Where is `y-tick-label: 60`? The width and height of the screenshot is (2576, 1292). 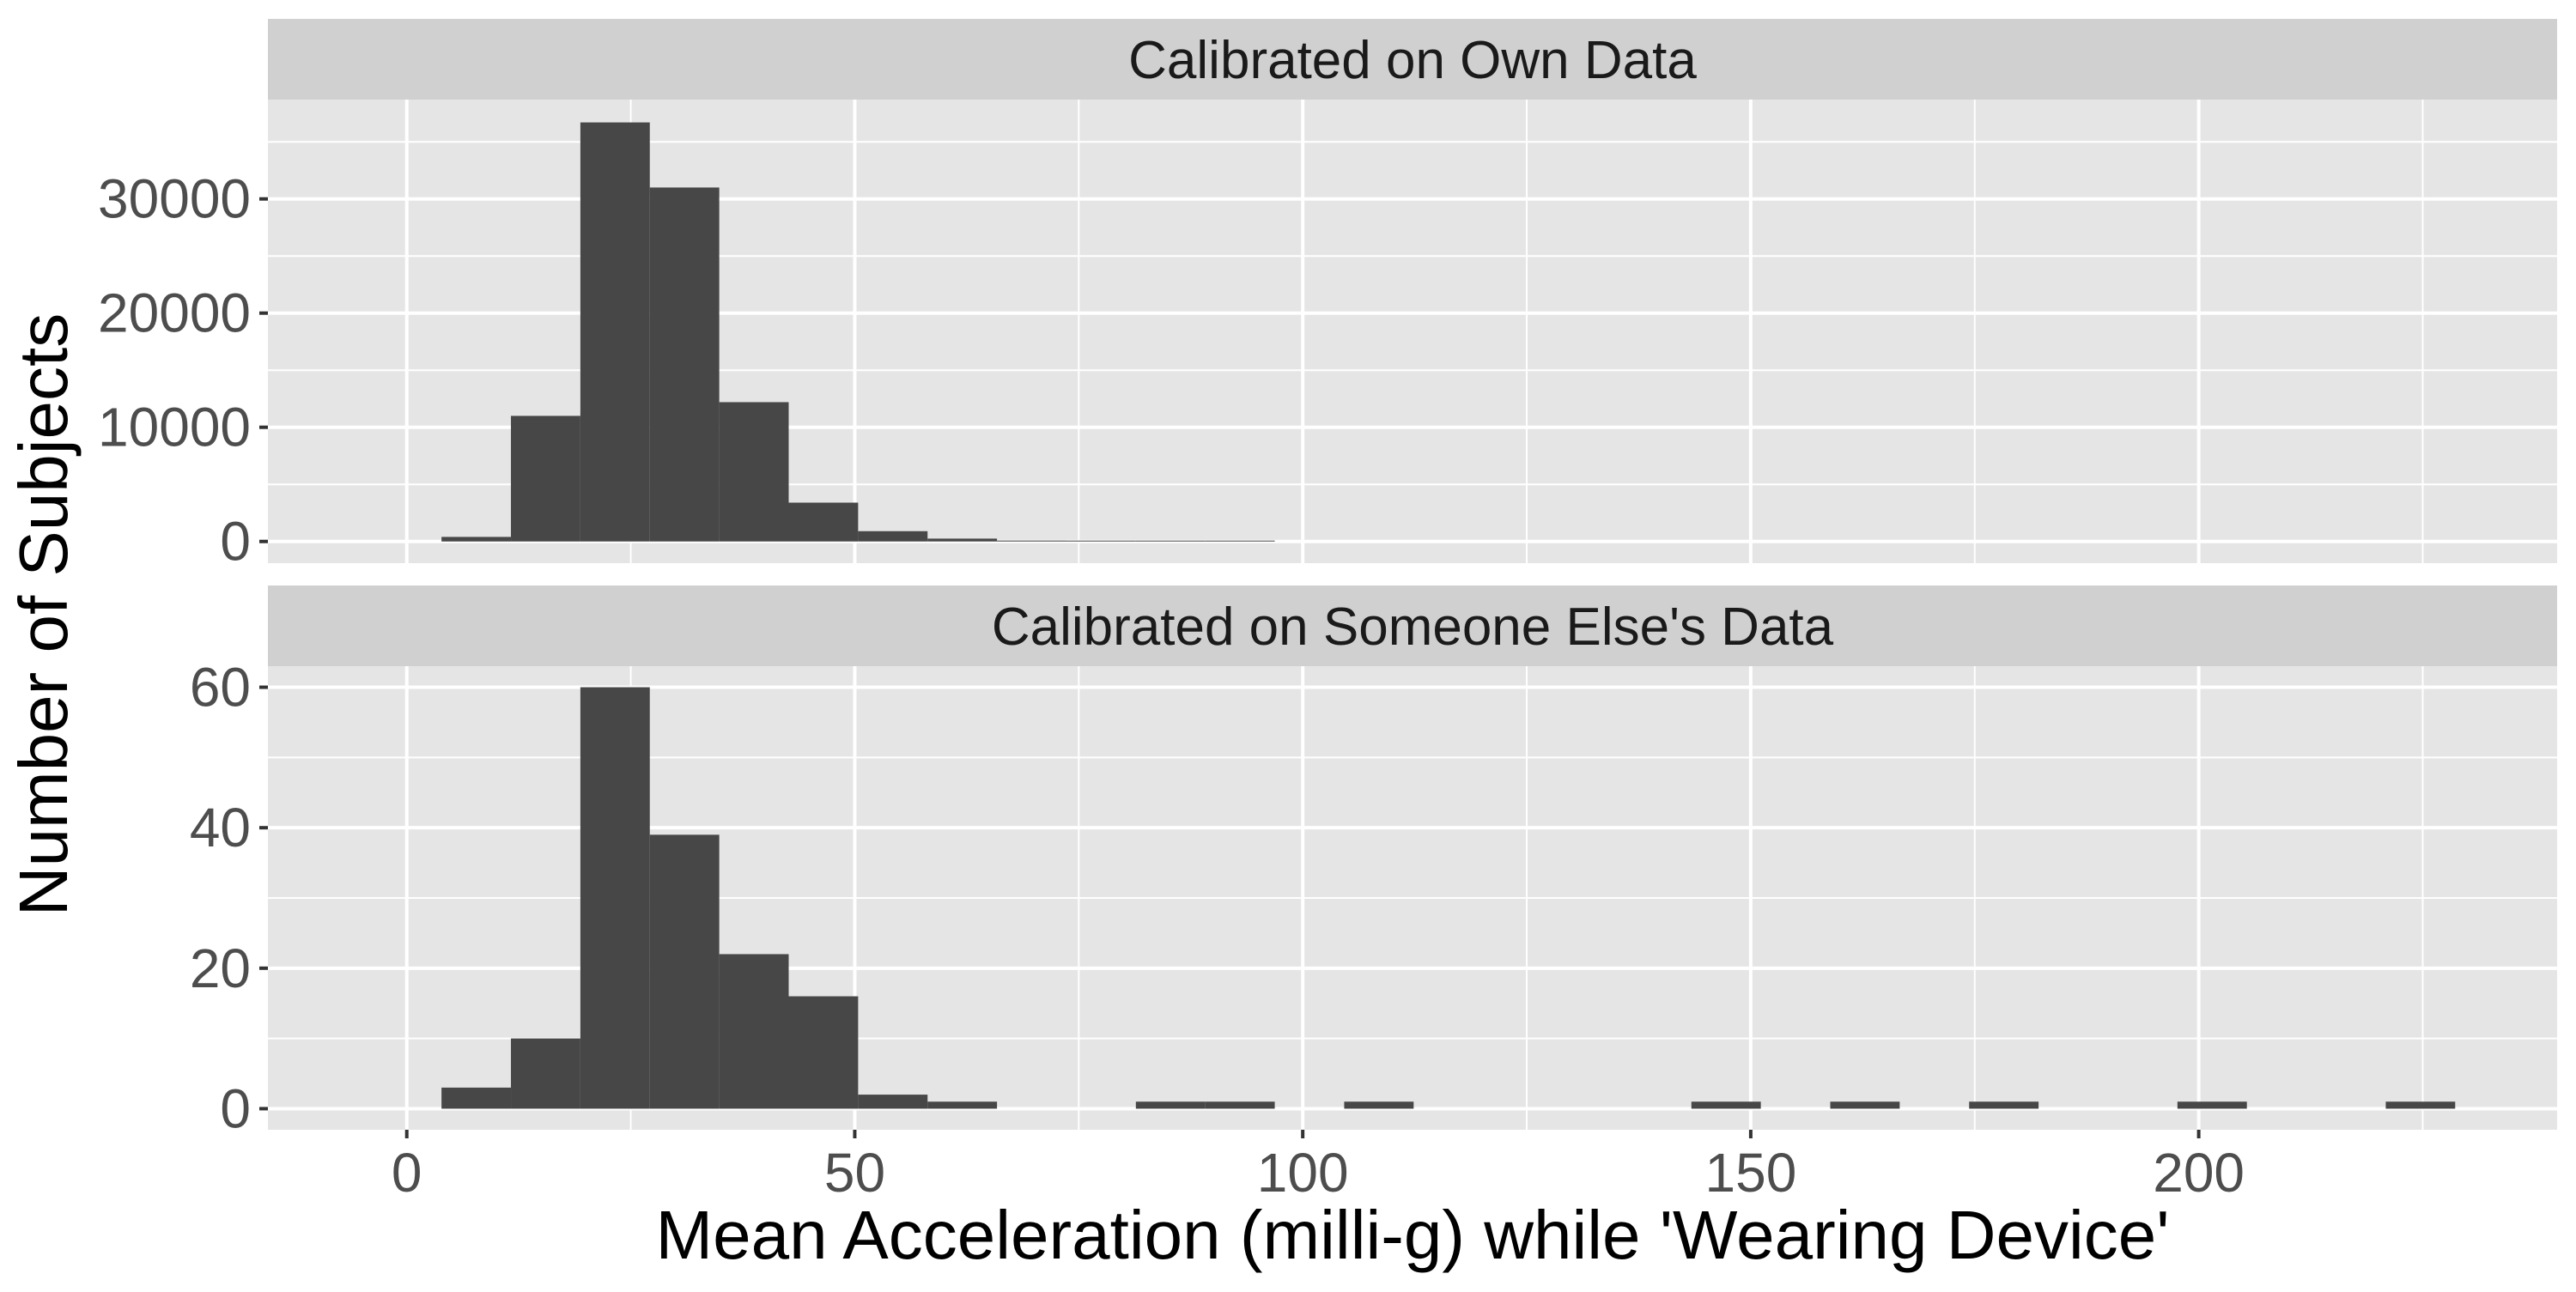
y-tick-label: 60 is located at coordinates (220, 688).